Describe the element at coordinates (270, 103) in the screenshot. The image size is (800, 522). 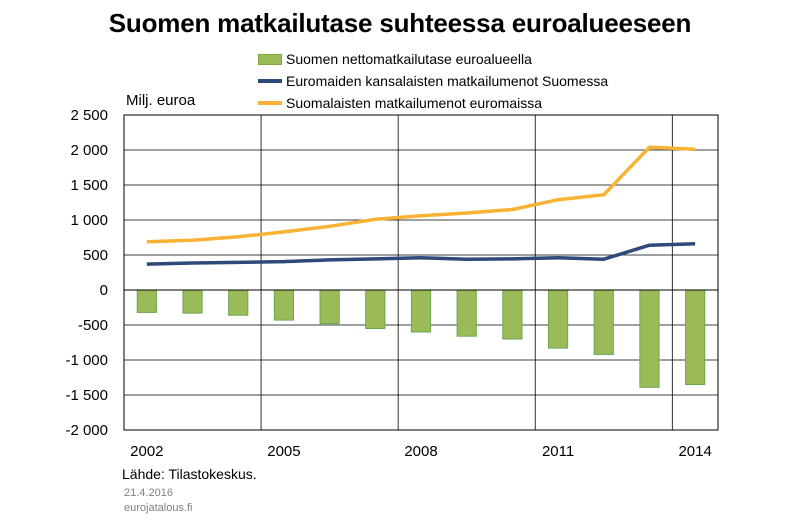
I see `legend-swatch-orange-line` at that location.